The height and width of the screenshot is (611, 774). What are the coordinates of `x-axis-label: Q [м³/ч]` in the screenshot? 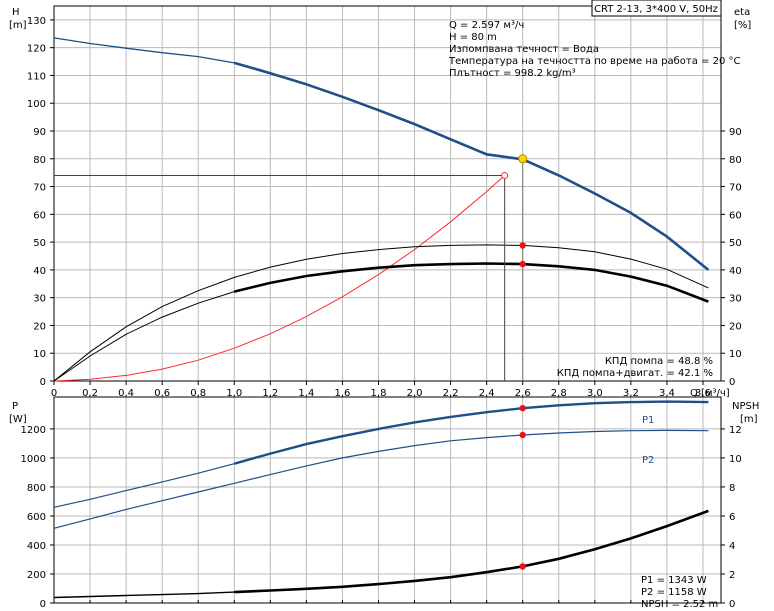 It's located at (710, 393).